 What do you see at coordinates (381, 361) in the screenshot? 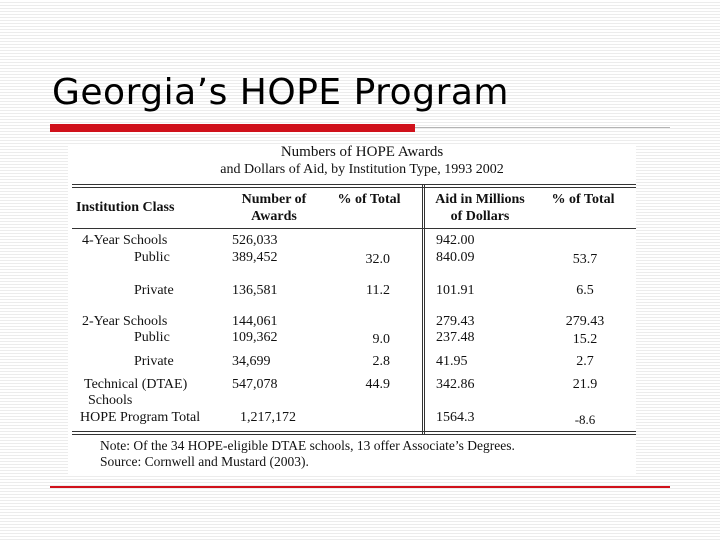
I see `row-pct: 2.8` at bounding box center [381, 361].